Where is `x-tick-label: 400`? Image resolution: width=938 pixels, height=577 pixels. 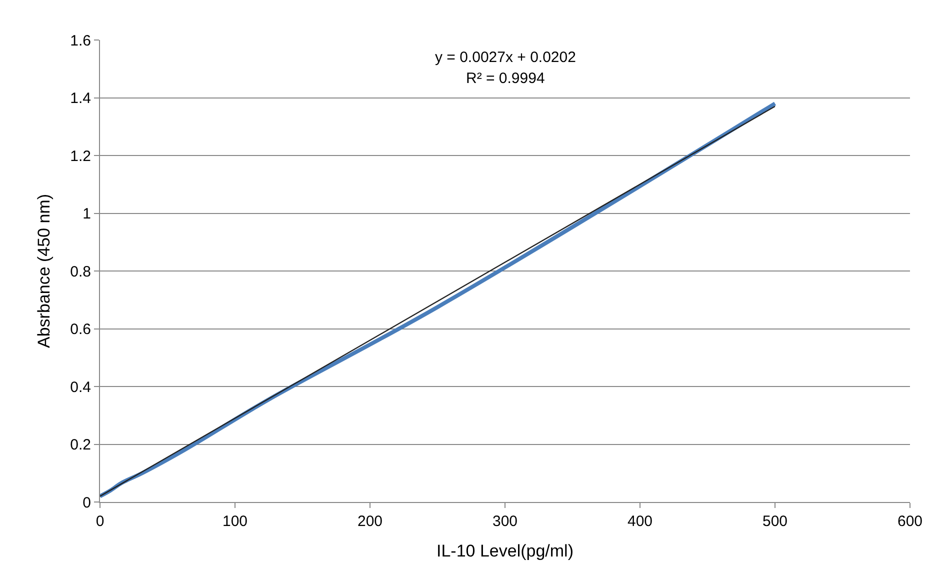
x-tick-label: 400 is located at coordinates (640, 521).